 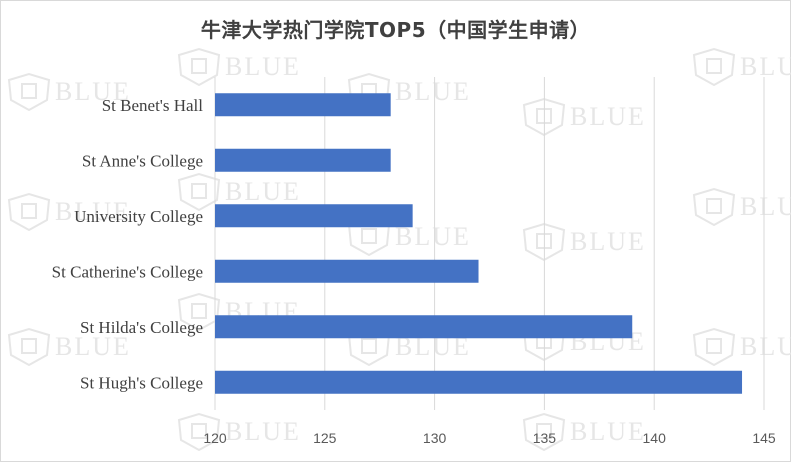 What do you see at coordinates (435, 438) in the screenshot?
I see `x-tick-label: 130` at bounding box center [435, 438].